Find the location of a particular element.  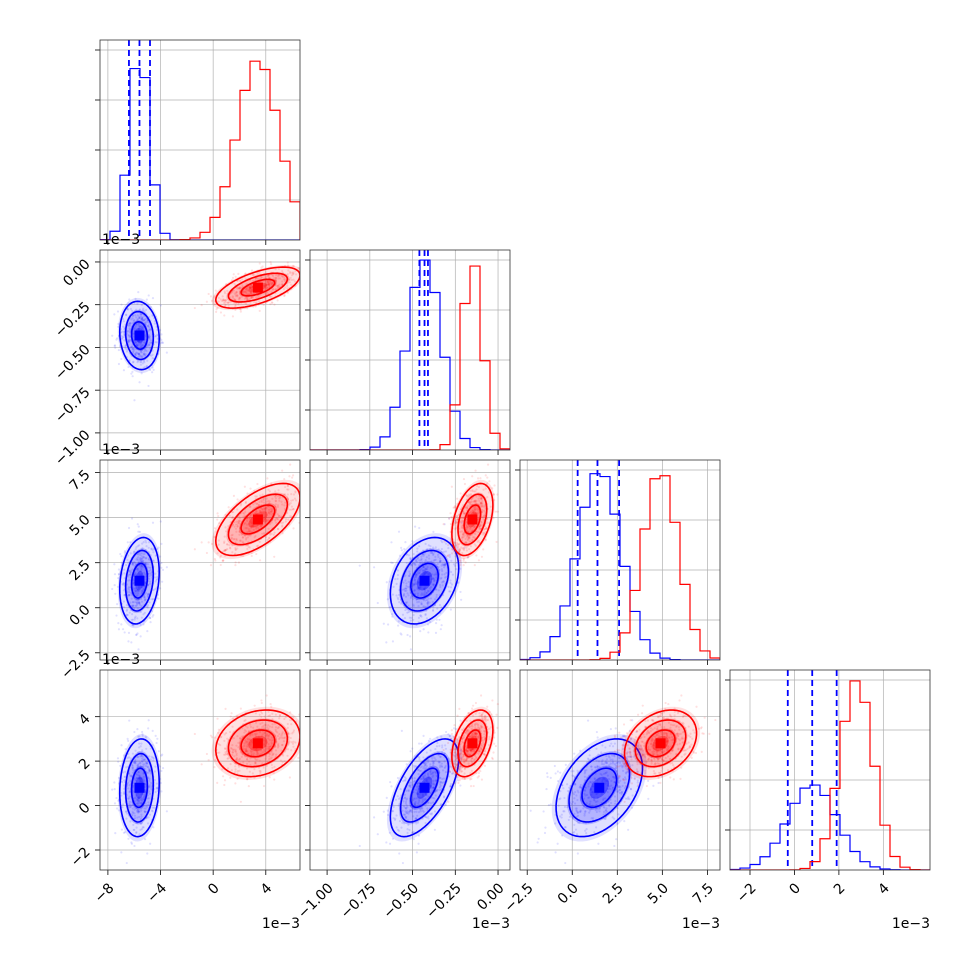

density-peak is located at coordinates (257, 287).